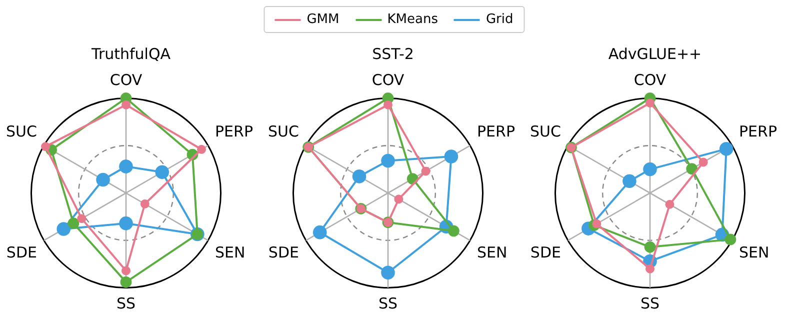  I want to click on text: TruthfulQA, so click(131, 53).